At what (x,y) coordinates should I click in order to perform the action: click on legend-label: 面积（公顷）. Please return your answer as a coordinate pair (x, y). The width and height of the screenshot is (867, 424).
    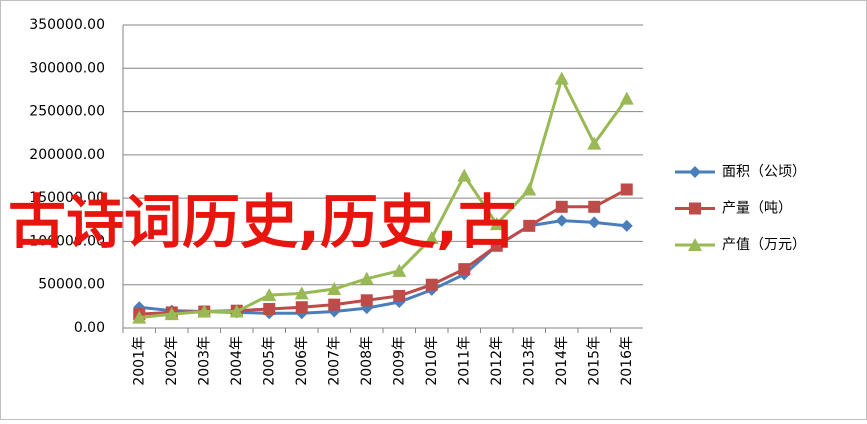
    Looking at the image, I should click on (764, 172).